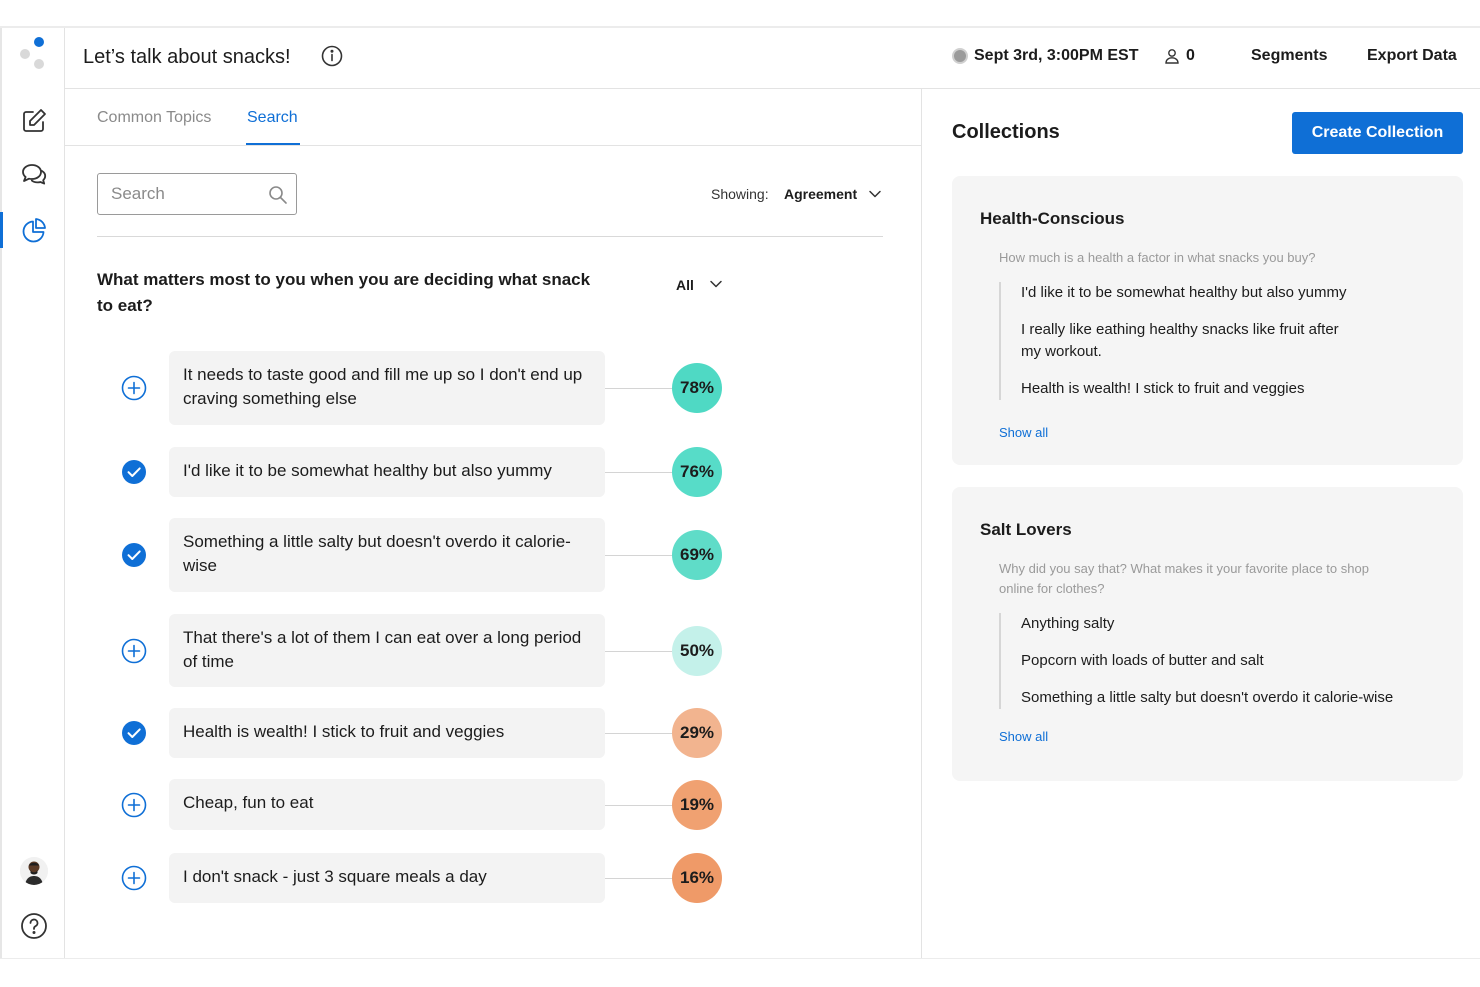 The width and height of the screenshot is (1480, 987). What do you see at coordinates (332, 56) in the screenshot?
I see `info-icon` at bounding box center [332, 56].